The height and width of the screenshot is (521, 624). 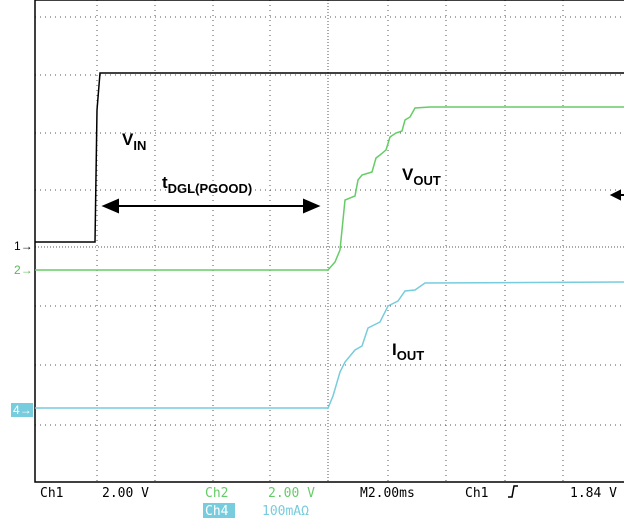 What do you see at coordinates (134, 141) in the screenshot?
I see `vin-label: VIN` at bounding box center [134, 141].